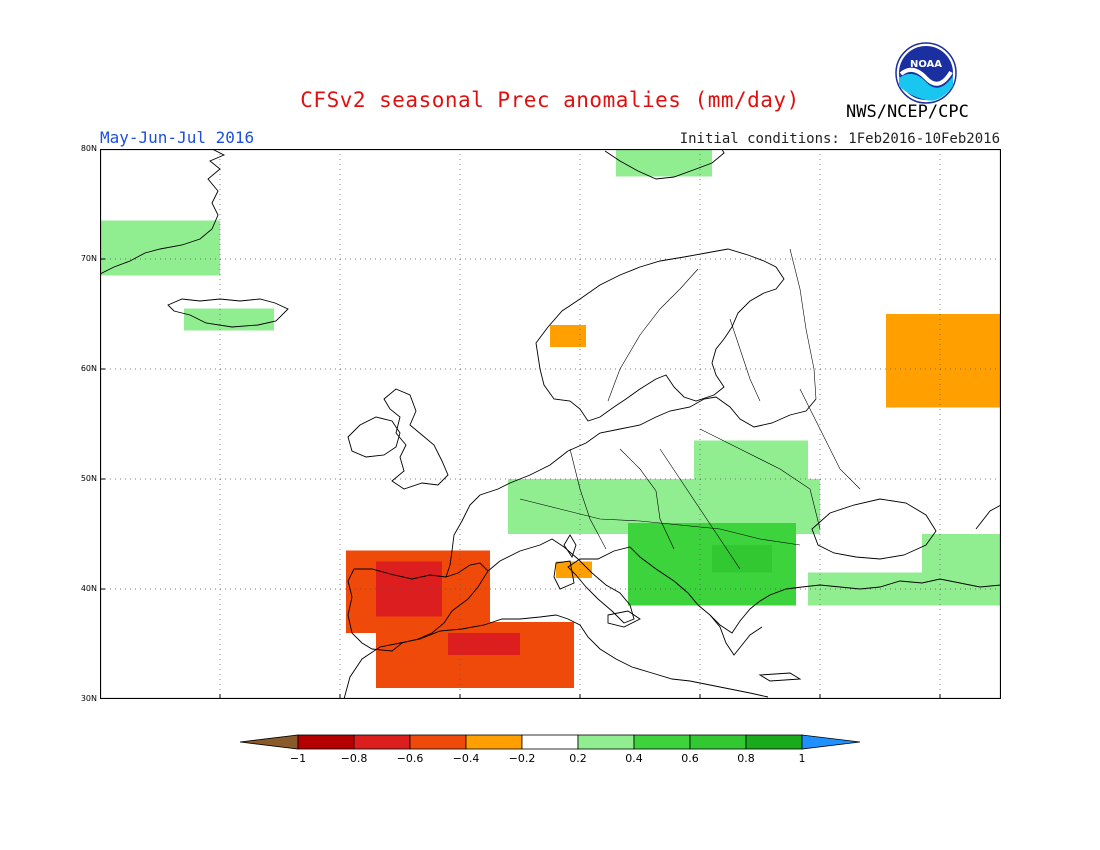 Image resolution: width=1100 pixels, height=850 pixels. I want to click on sardinia-coast, so click(564, 575).